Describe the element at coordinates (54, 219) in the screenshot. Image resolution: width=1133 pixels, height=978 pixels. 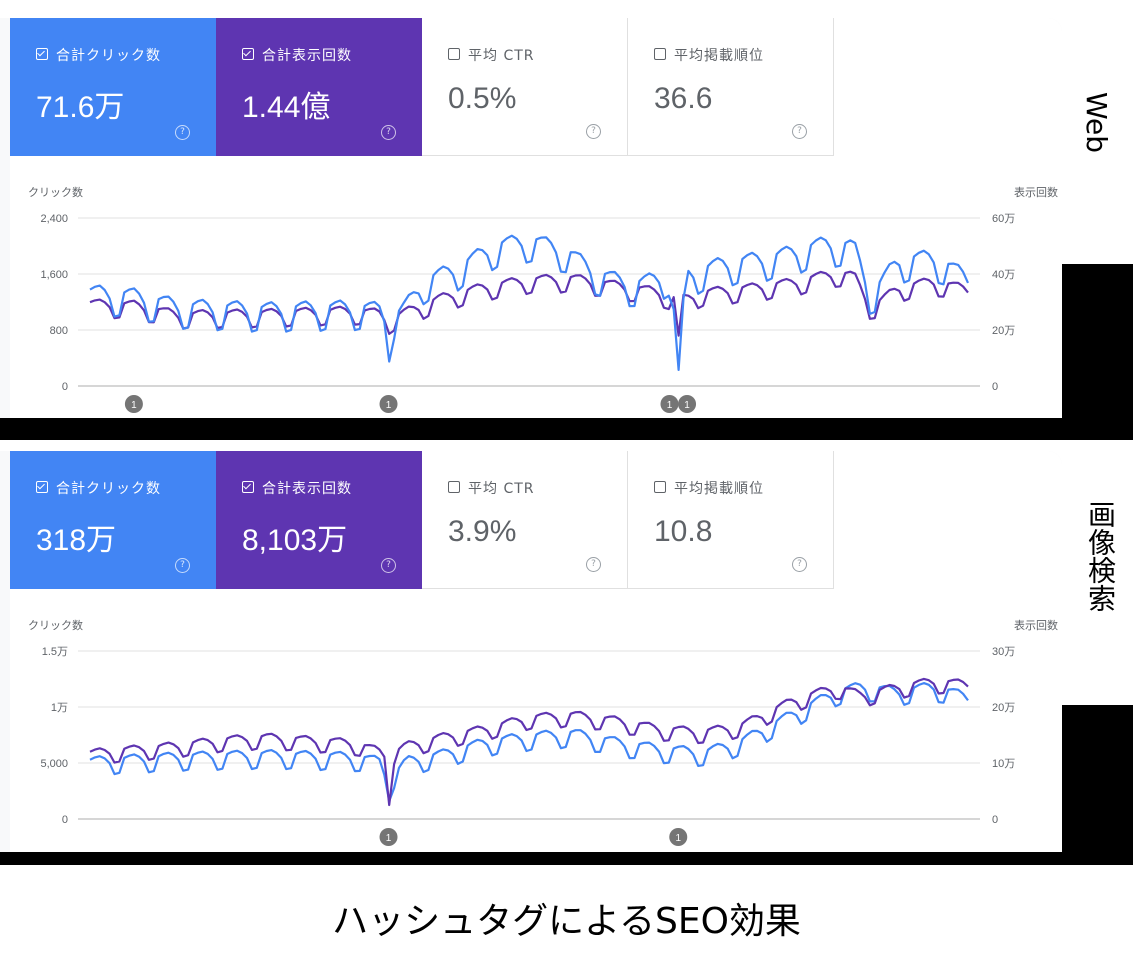
I see `y-tick-left: 2,400` at that location.